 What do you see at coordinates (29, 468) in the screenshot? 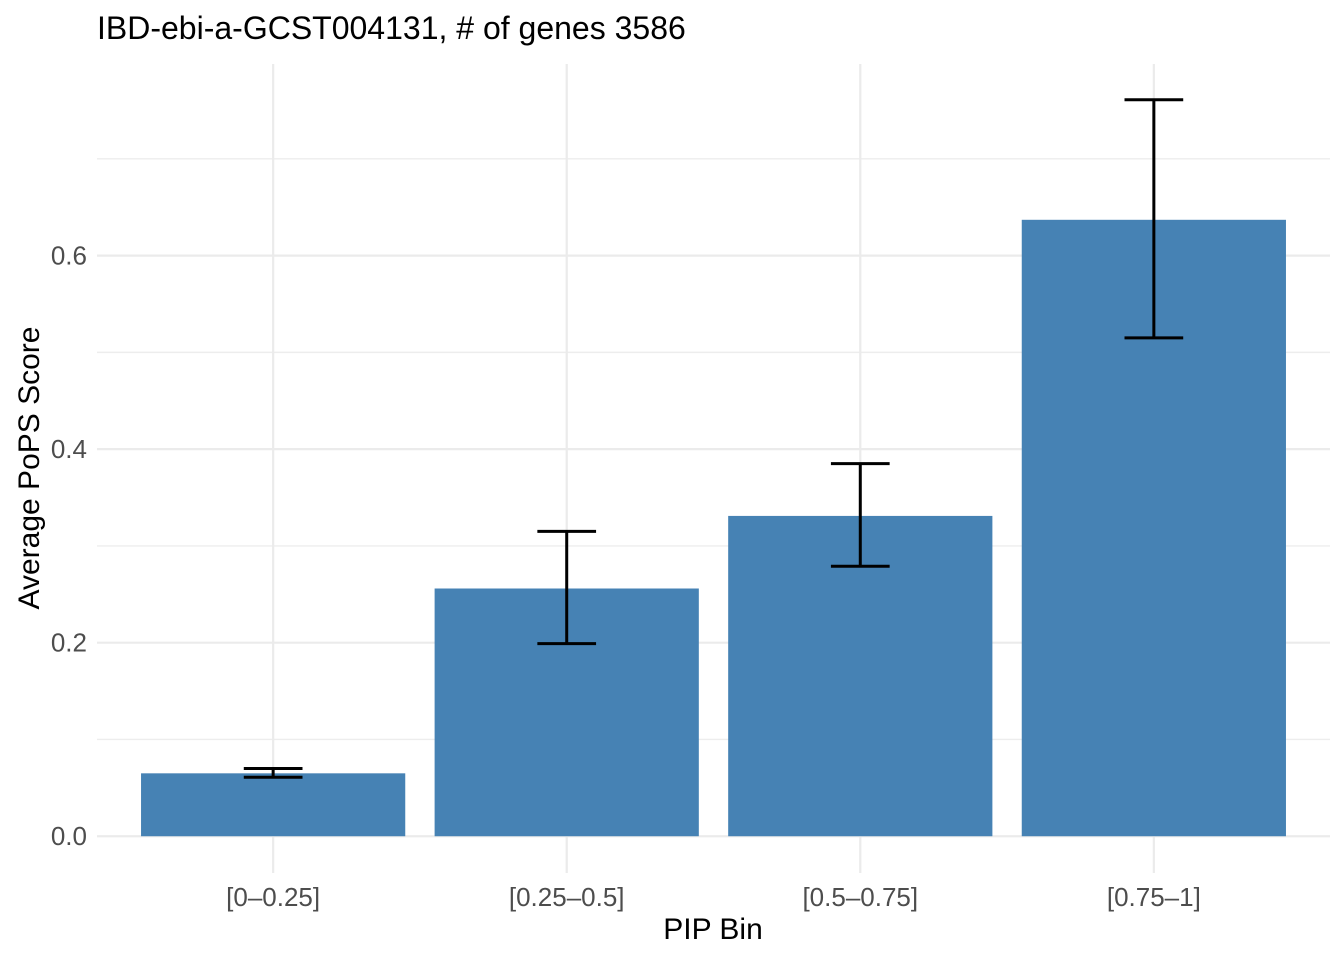
I see `y-axis-title: Average PoPS Score` at bounding box center [29, 468].